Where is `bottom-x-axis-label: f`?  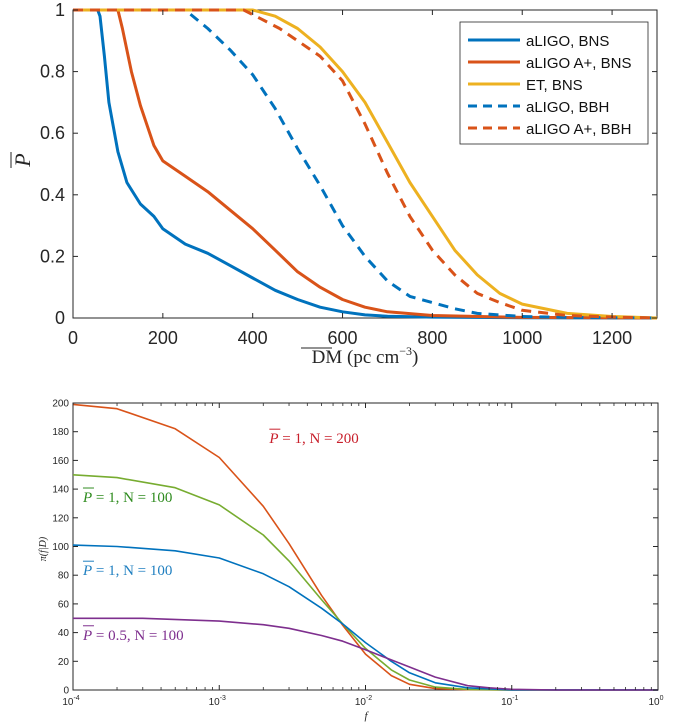
bottom-x-axis-label: f is located at coordinates (366, 716).